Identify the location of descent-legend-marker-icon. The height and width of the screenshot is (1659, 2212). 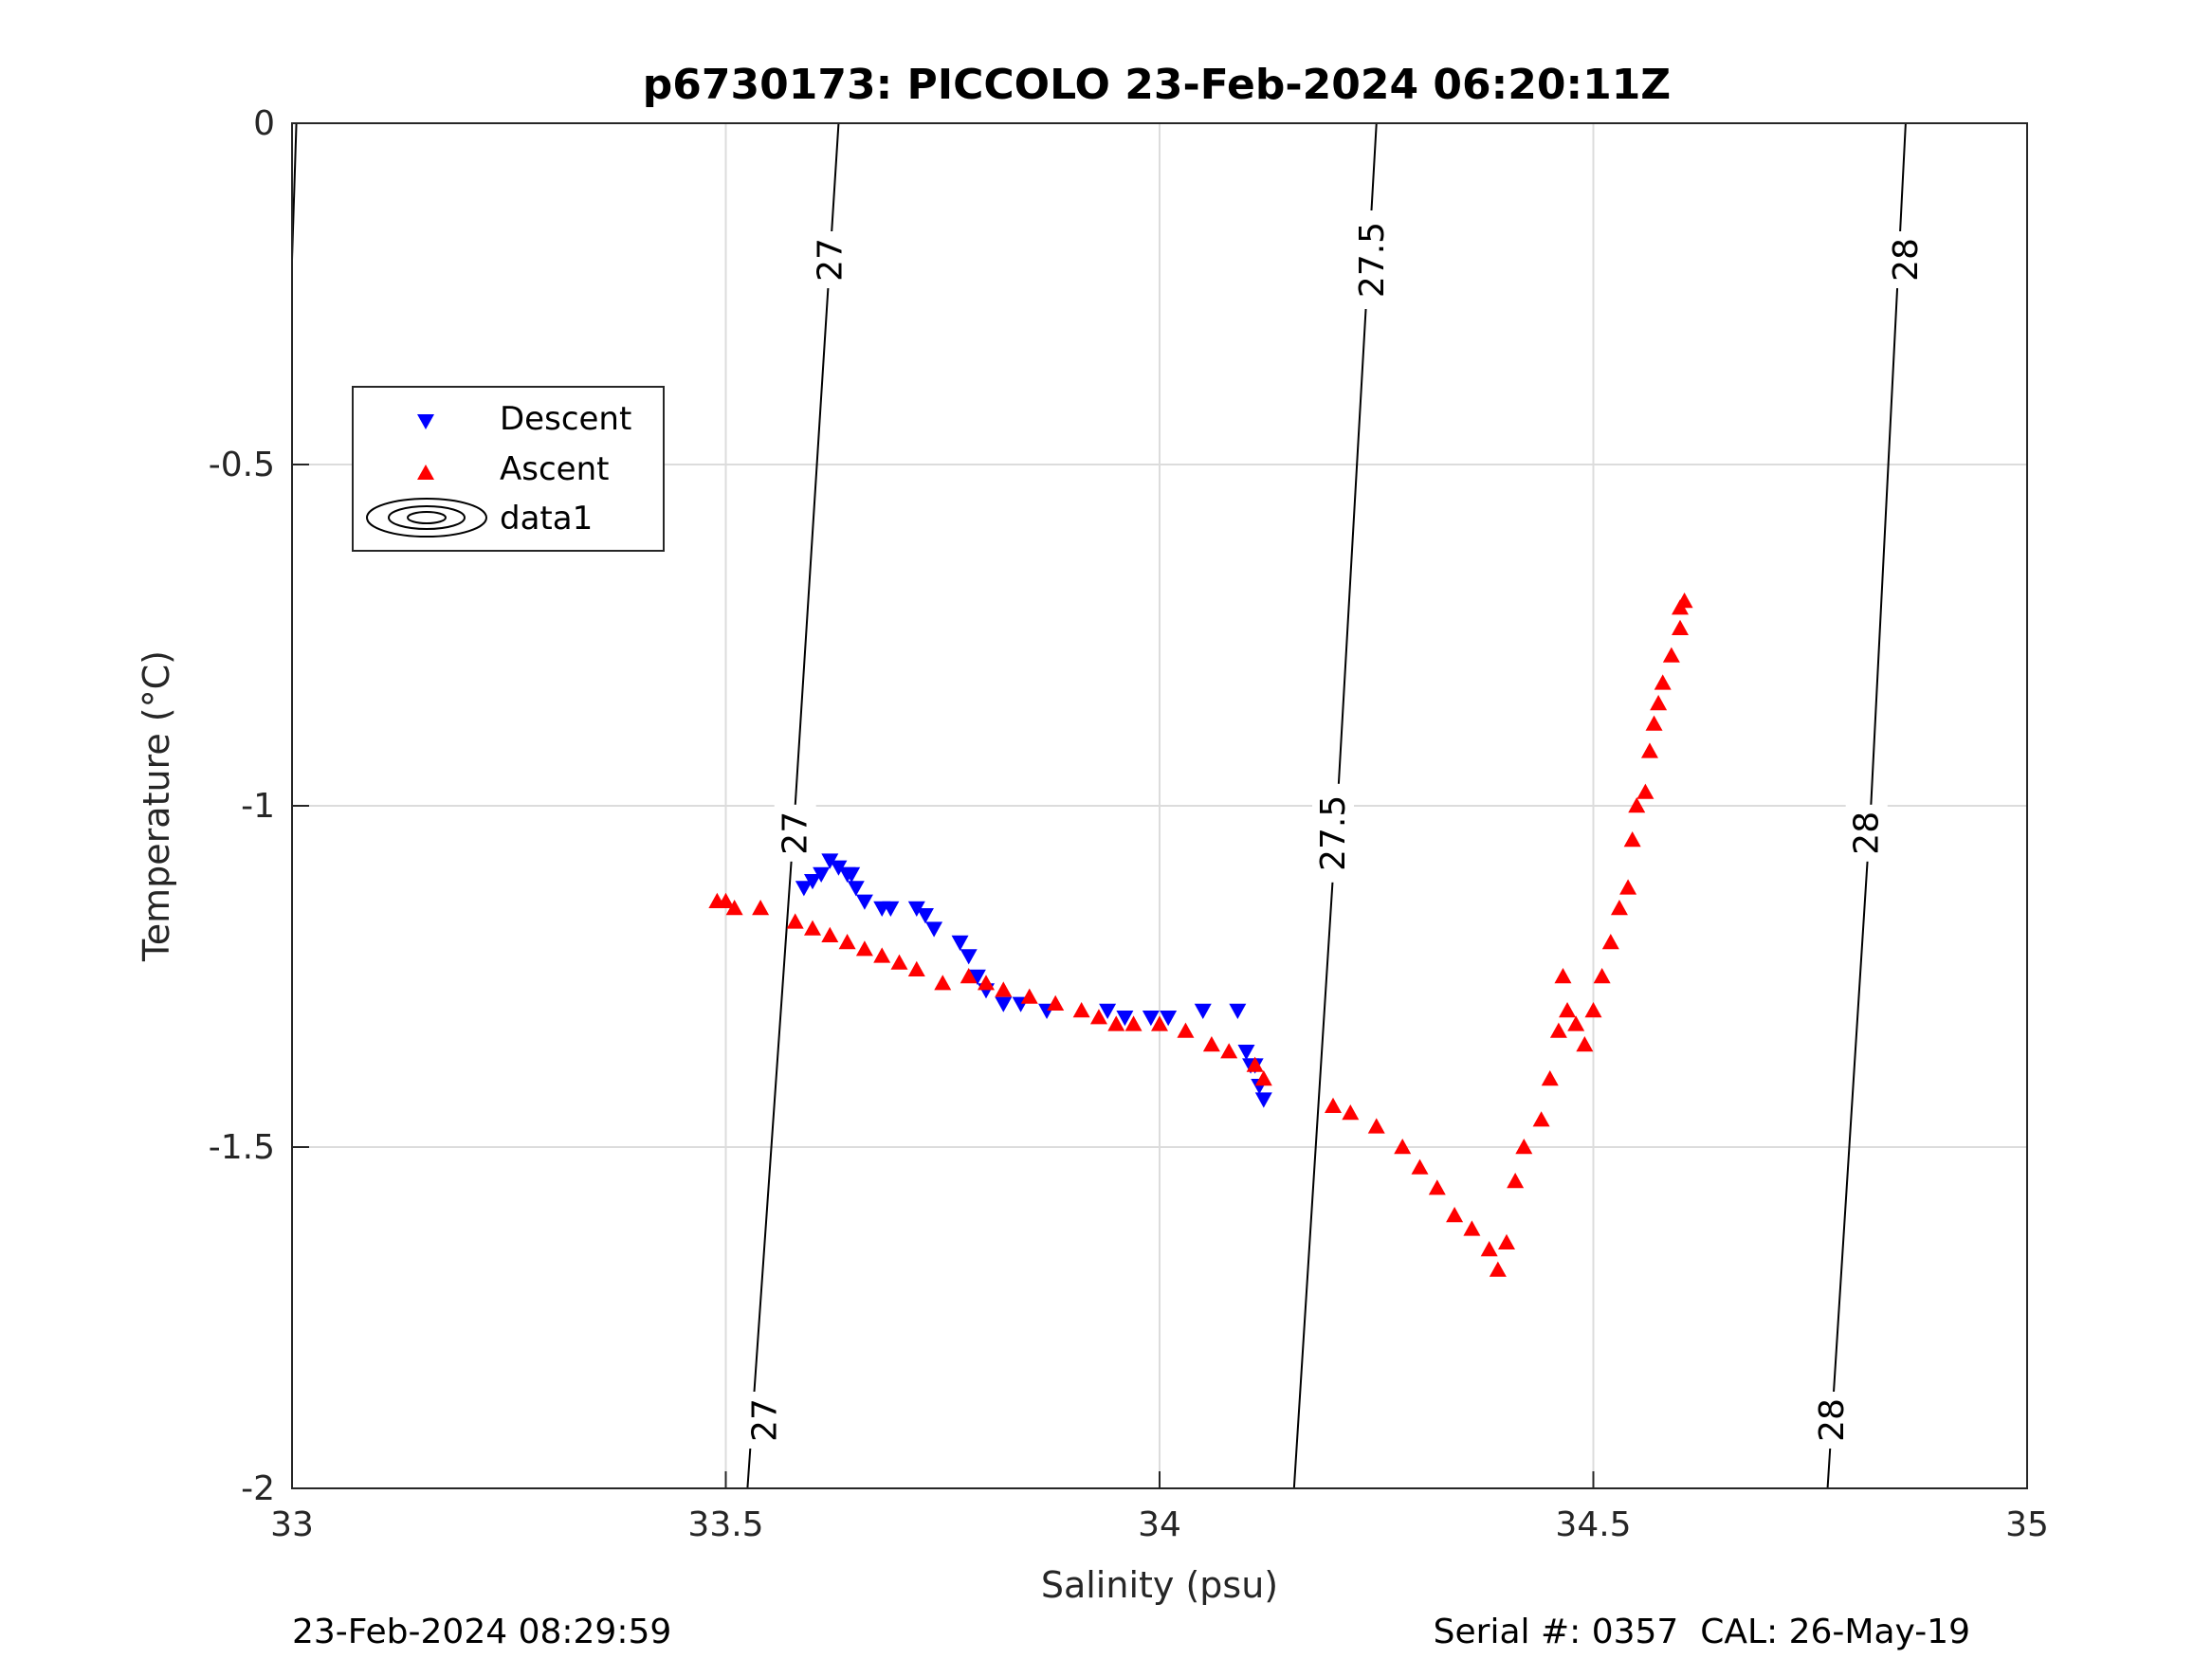
(425, 421).